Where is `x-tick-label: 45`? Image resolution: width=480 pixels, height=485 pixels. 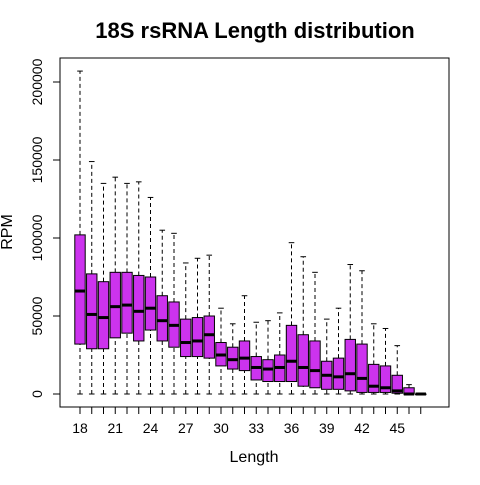
x-tick-label: 45 is located at coordinates (397, 428).